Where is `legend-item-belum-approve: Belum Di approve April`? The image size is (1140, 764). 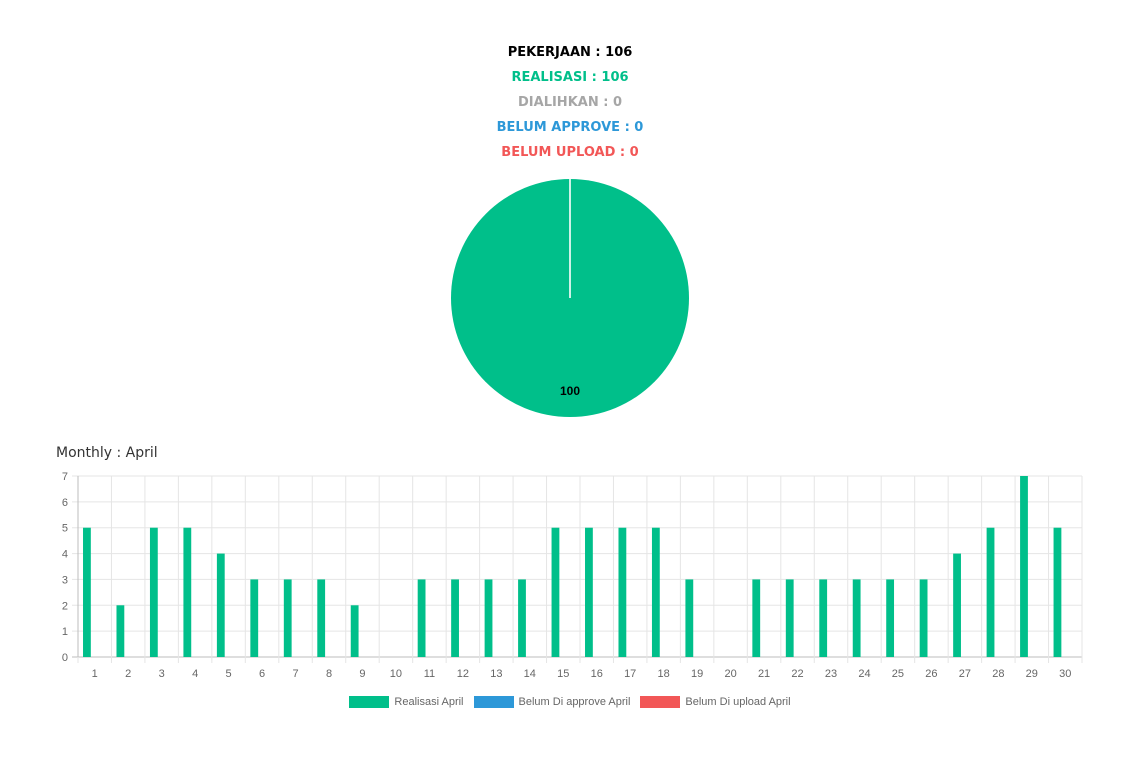
legend-item-belum-approve: Belum Di approve April is located at coordinates (552, 702).